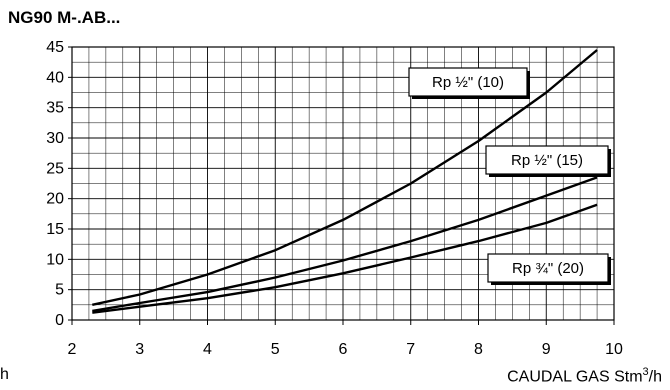  I want to click on y-tick-label: 20, so click(55, 199).